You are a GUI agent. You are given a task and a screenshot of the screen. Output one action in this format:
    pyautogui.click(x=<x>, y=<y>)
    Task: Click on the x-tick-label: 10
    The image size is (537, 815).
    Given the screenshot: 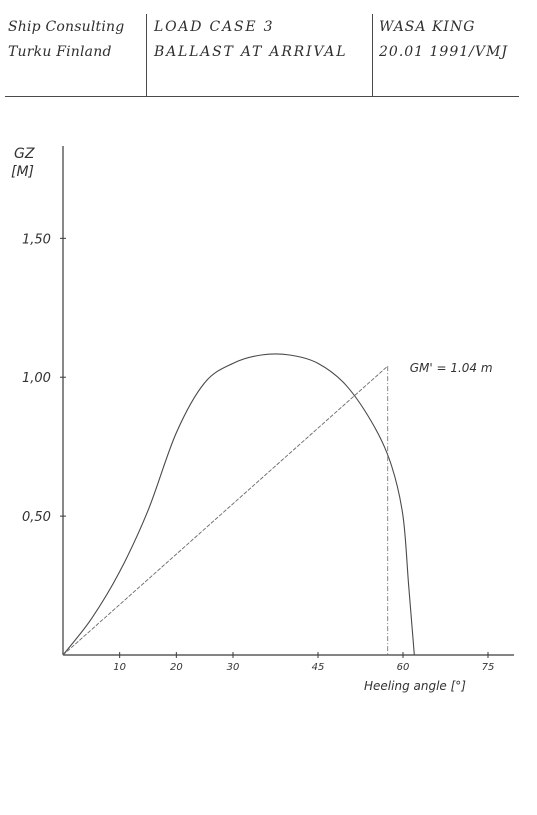 What is the action you would take?
    pyautogui.click(x=119, y=667)
    